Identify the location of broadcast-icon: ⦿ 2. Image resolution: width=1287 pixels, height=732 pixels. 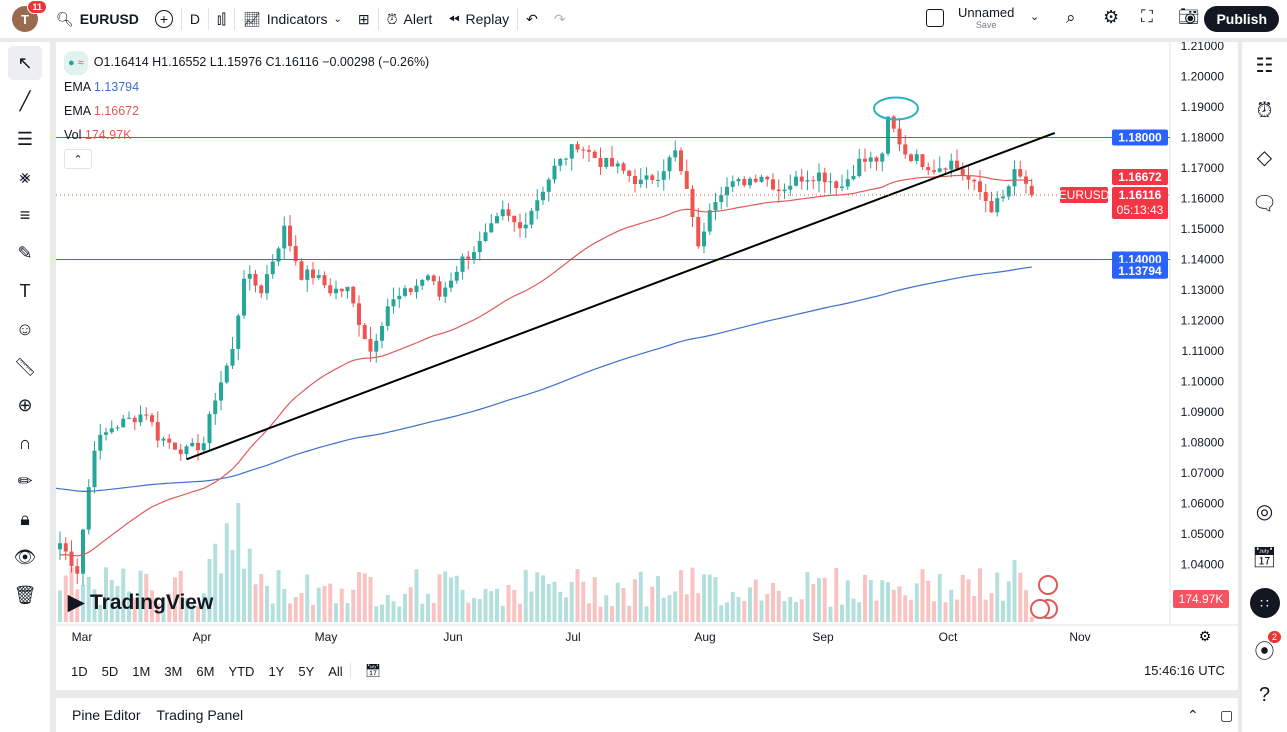
(1264, 649).